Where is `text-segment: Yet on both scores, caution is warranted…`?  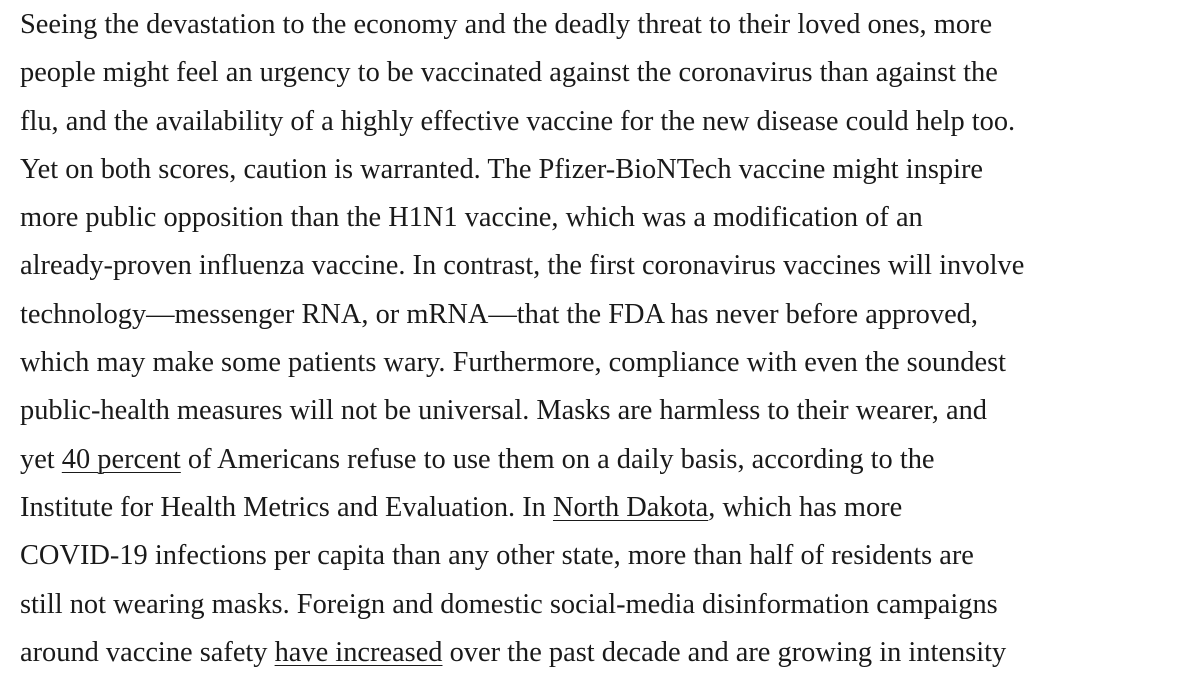
text-segment: Yet on both scores, caution is warranted… is located at coordinates (502, 169).